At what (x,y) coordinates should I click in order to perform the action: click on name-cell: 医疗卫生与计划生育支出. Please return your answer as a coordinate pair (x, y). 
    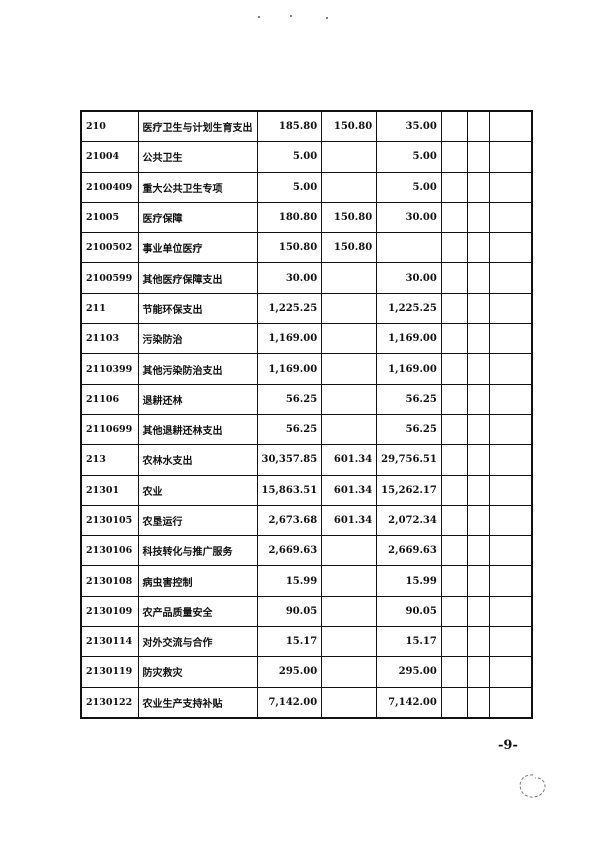
    Looking at the image, I should click on (197, 126).